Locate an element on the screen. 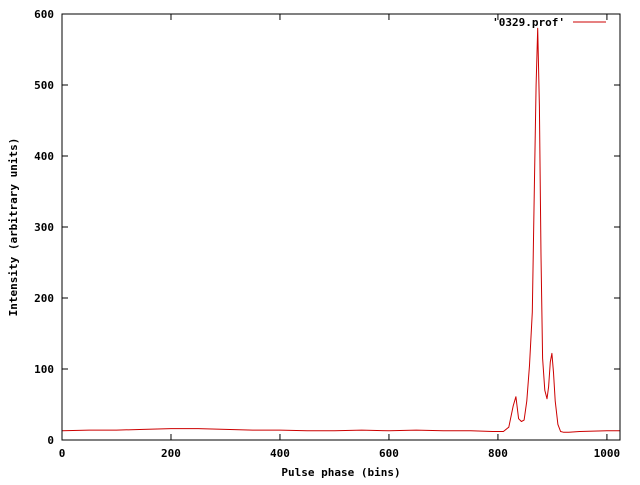 The width and height of the screenshot is (640, 485). x-tick-label: 400 is located at coordinates (280, 453).